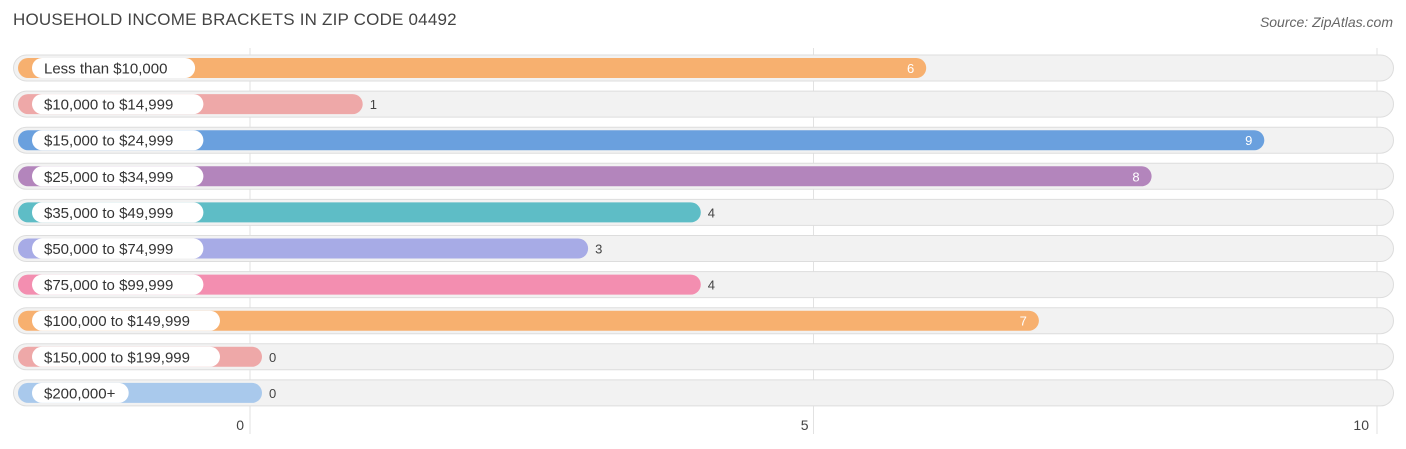 The width and height of the screenshot is (1406, 449). What do you see at coordinates (805, 425) in the screenshot?
I see `x-tick-label: 5` at bounding box center [805, 425].